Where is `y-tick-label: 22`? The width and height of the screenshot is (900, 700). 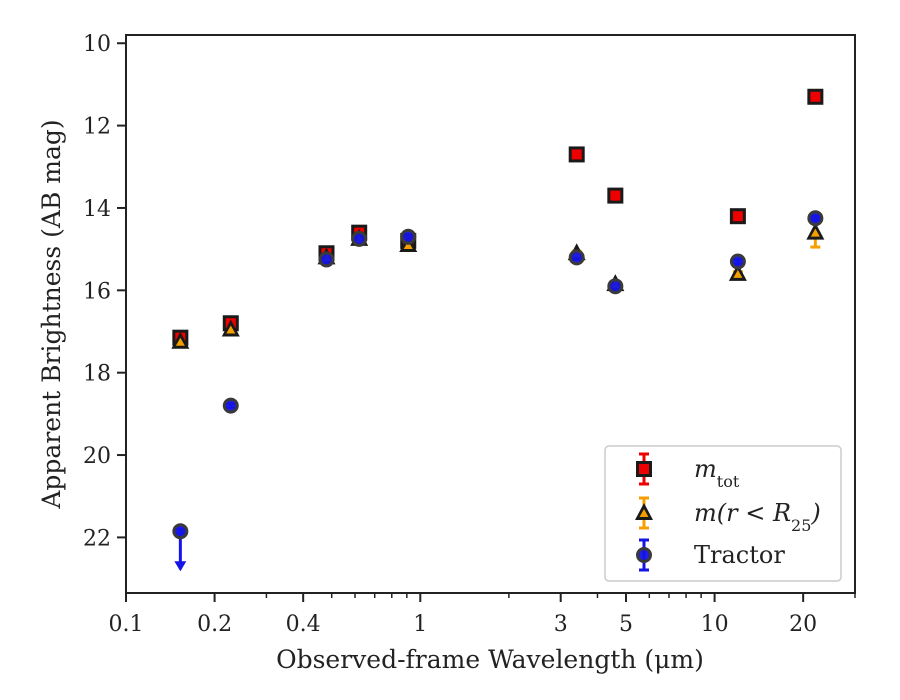
y-tick-label: 22 is located at coordinates (97, 538).